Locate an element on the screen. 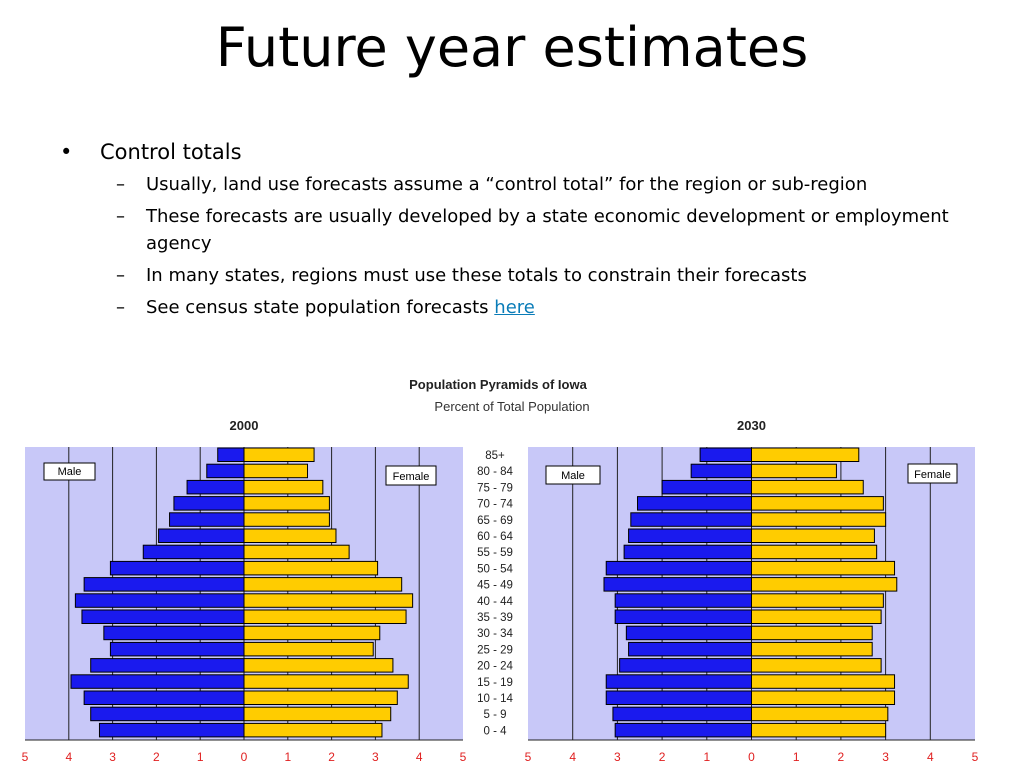 The height and width of the screenshot is (768, 1024). age-group-label: 30 - 34 is located at coordinates (495, 634).